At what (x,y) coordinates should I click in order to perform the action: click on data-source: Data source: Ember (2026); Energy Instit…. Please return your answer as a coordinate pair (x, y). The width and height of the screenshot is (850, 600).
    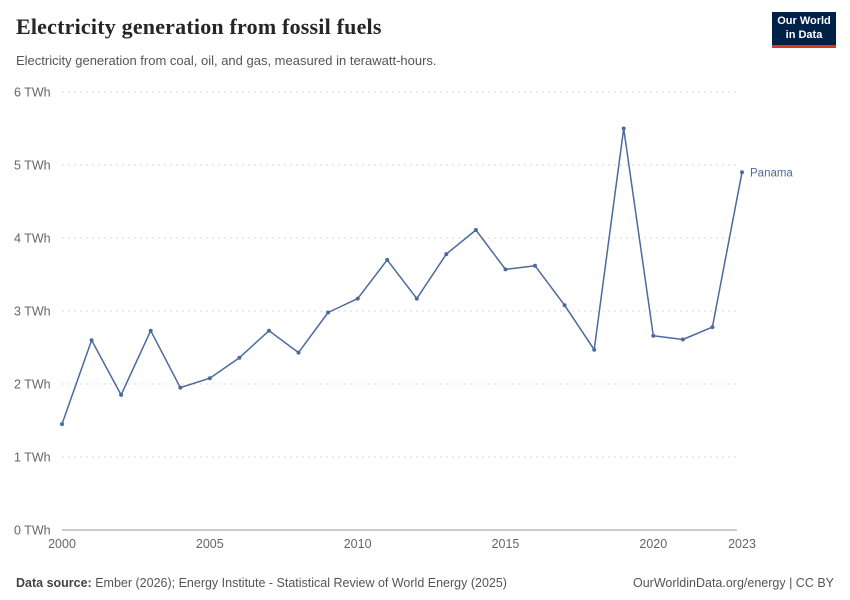
    Looking at the image, I should click on (261, 583).